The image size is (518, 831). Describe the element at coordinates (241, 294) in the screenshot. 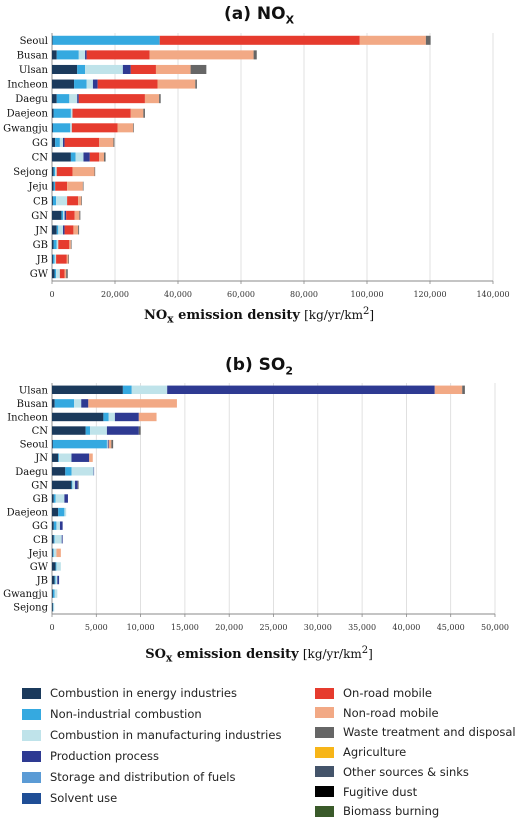

I see `tick-label: 60,000` at that location.